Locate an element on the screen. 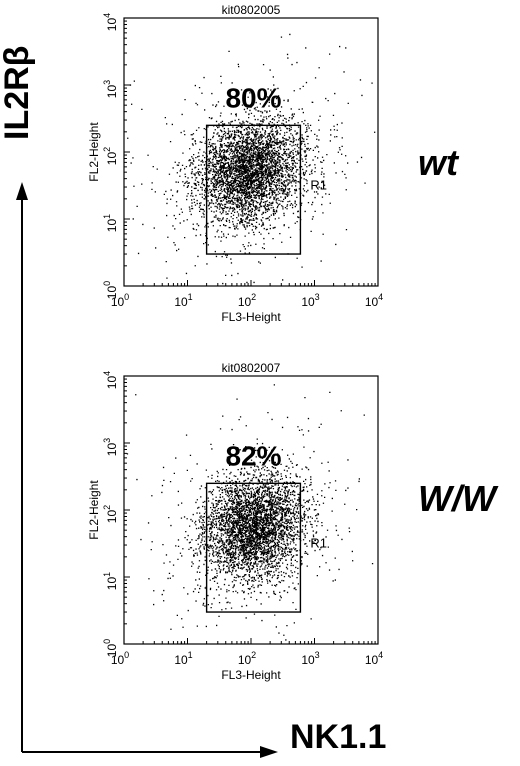  x-arrow-head is located at coordinates (269, 752).